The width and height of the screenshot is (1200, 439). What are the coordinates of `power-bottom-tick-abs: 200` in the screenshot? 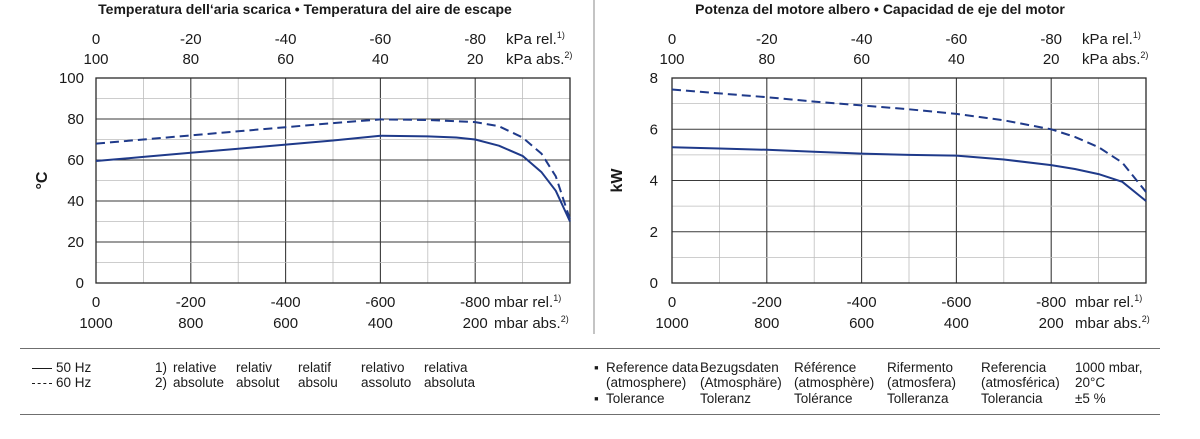 It's located at (1051, 323).